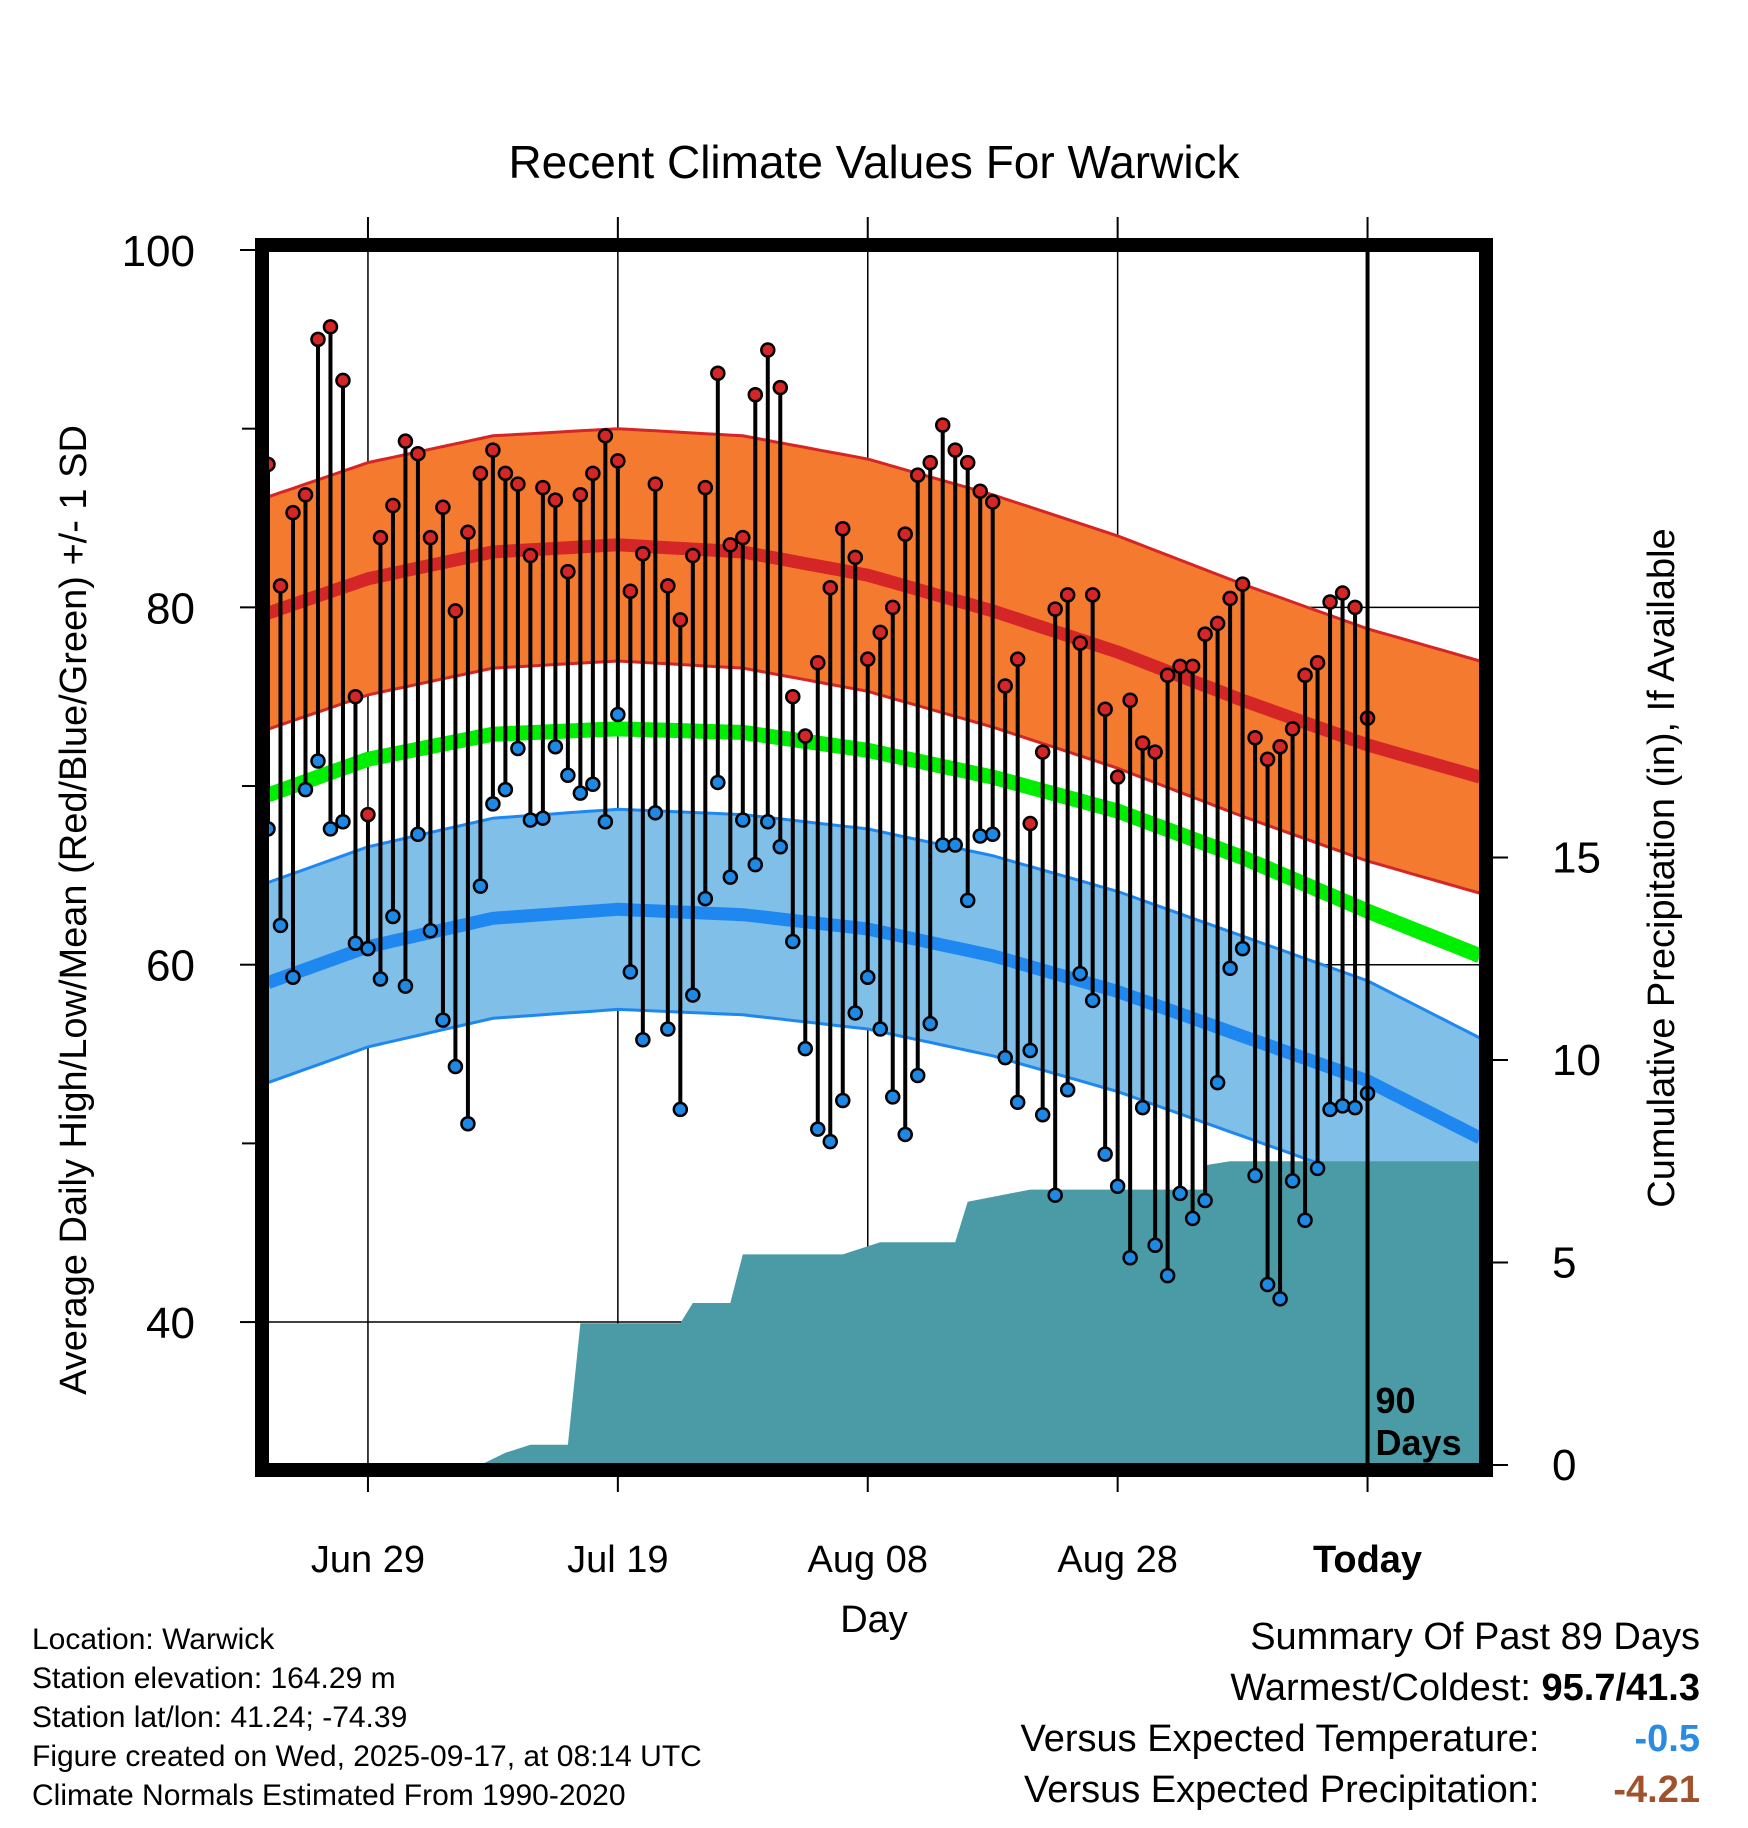 The image size is (1748, 1828). Describe the element at coordinates (1564, 1263) in the screenshot. I see `y2-tick-label-5: 5` at that location.